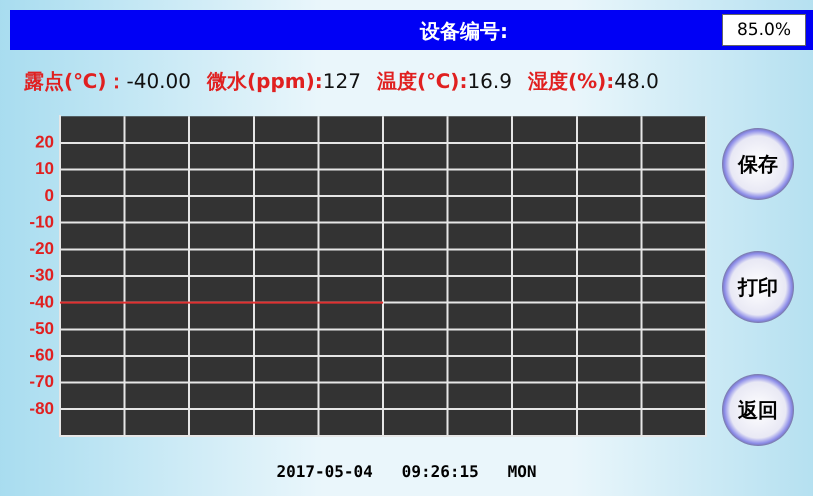 Image resolution: width=813 pixels, height=496 pixels. Describe the element at coordinates (41, 355) in the screenshot. I see `y-tick-label: -60` at that location.